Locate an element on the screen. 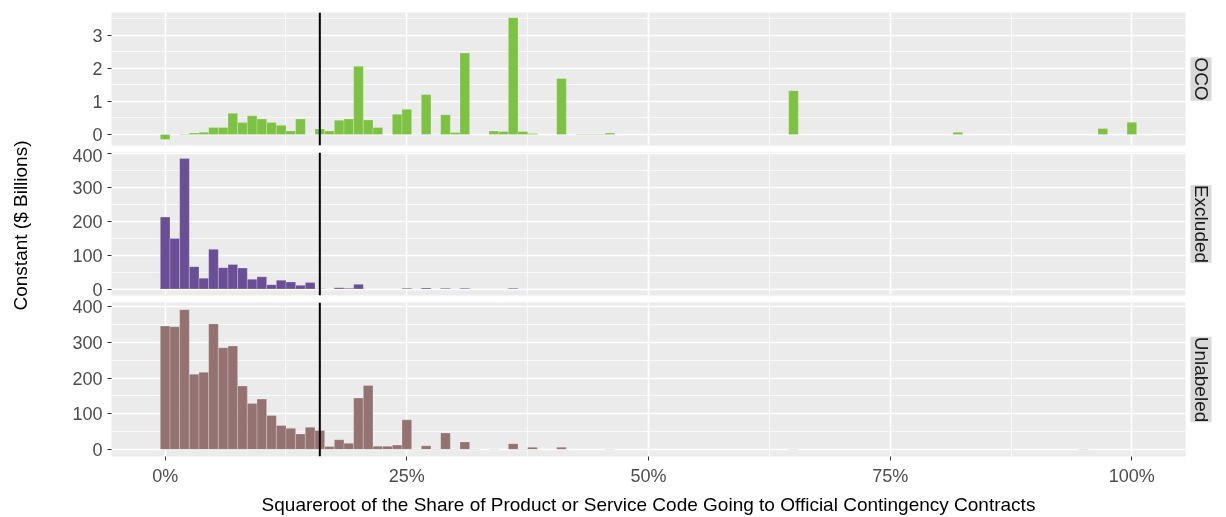 The image size is (1226, 517). text: OCO is located at coordinates (1201, 79).